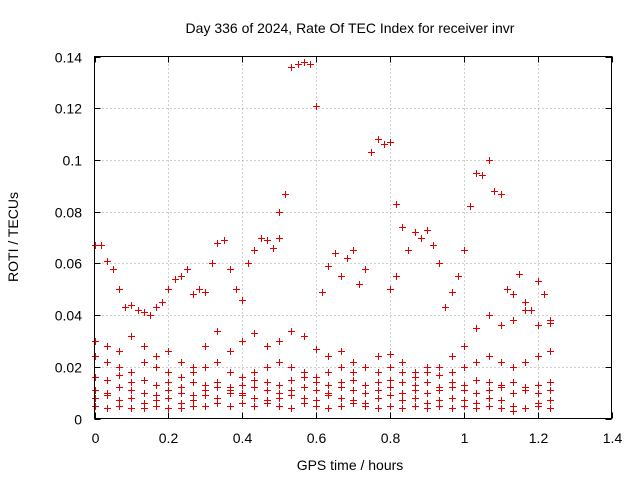 This screenshot has height=480, width=640. I want to click on x-tick-label: 1.4, so click(613, 438).